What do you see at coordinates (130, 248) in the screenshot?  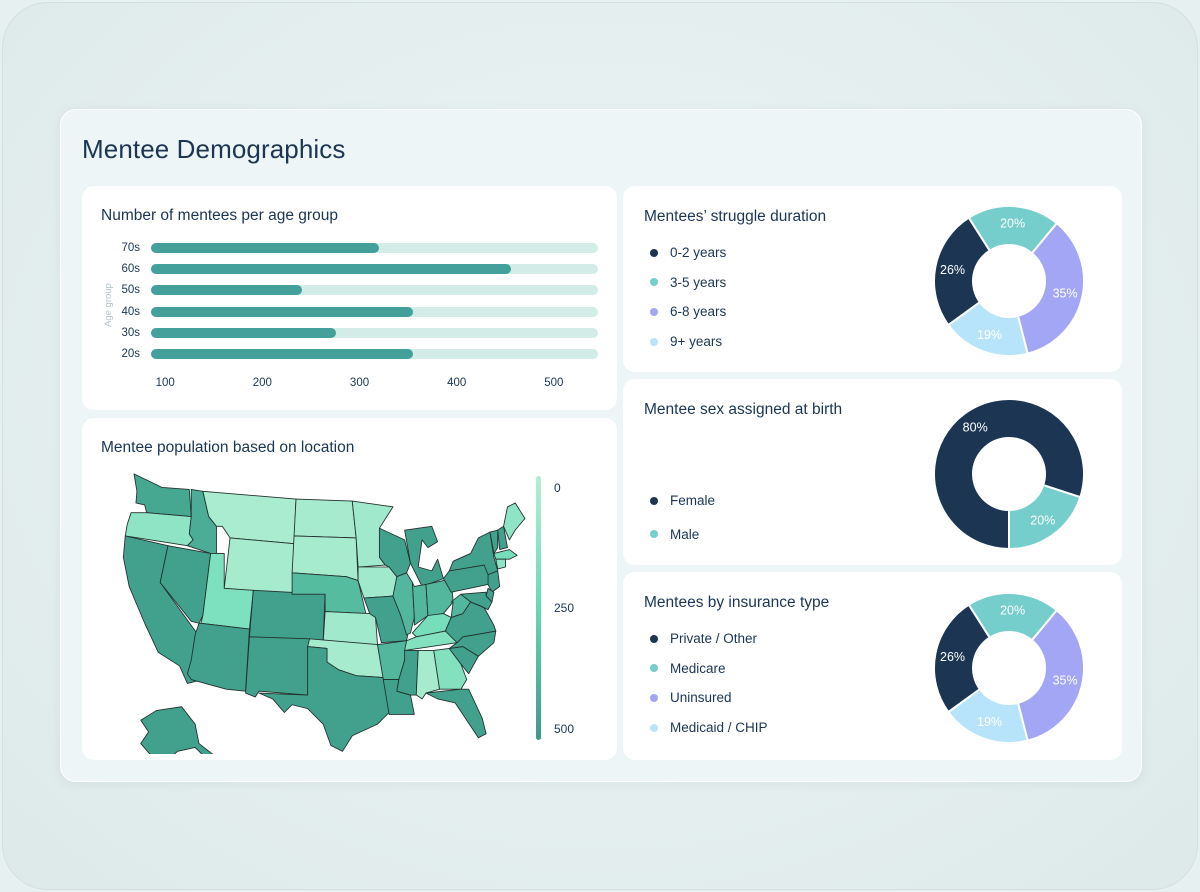 I see `age-label-70s: 70s` at bounding box center [130, 248].